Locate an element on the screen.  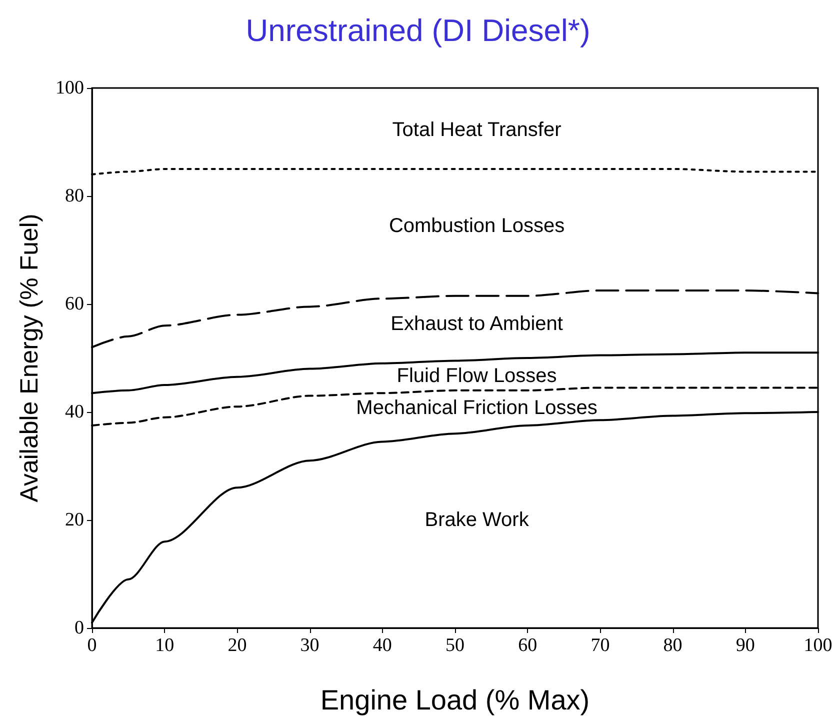
x-axis-title: Engine Load (% Max) is located at coordinates (455, 700).